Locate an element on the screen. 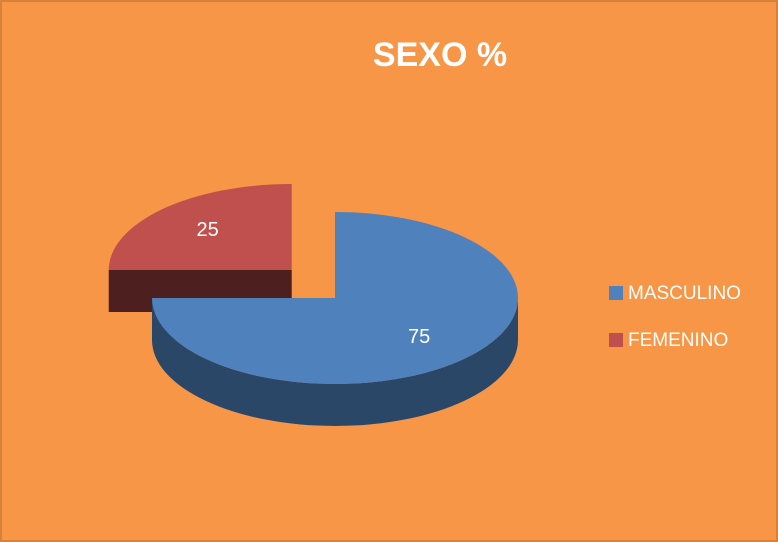  chart-title: SEXO % is located at coordinates (440, 55).